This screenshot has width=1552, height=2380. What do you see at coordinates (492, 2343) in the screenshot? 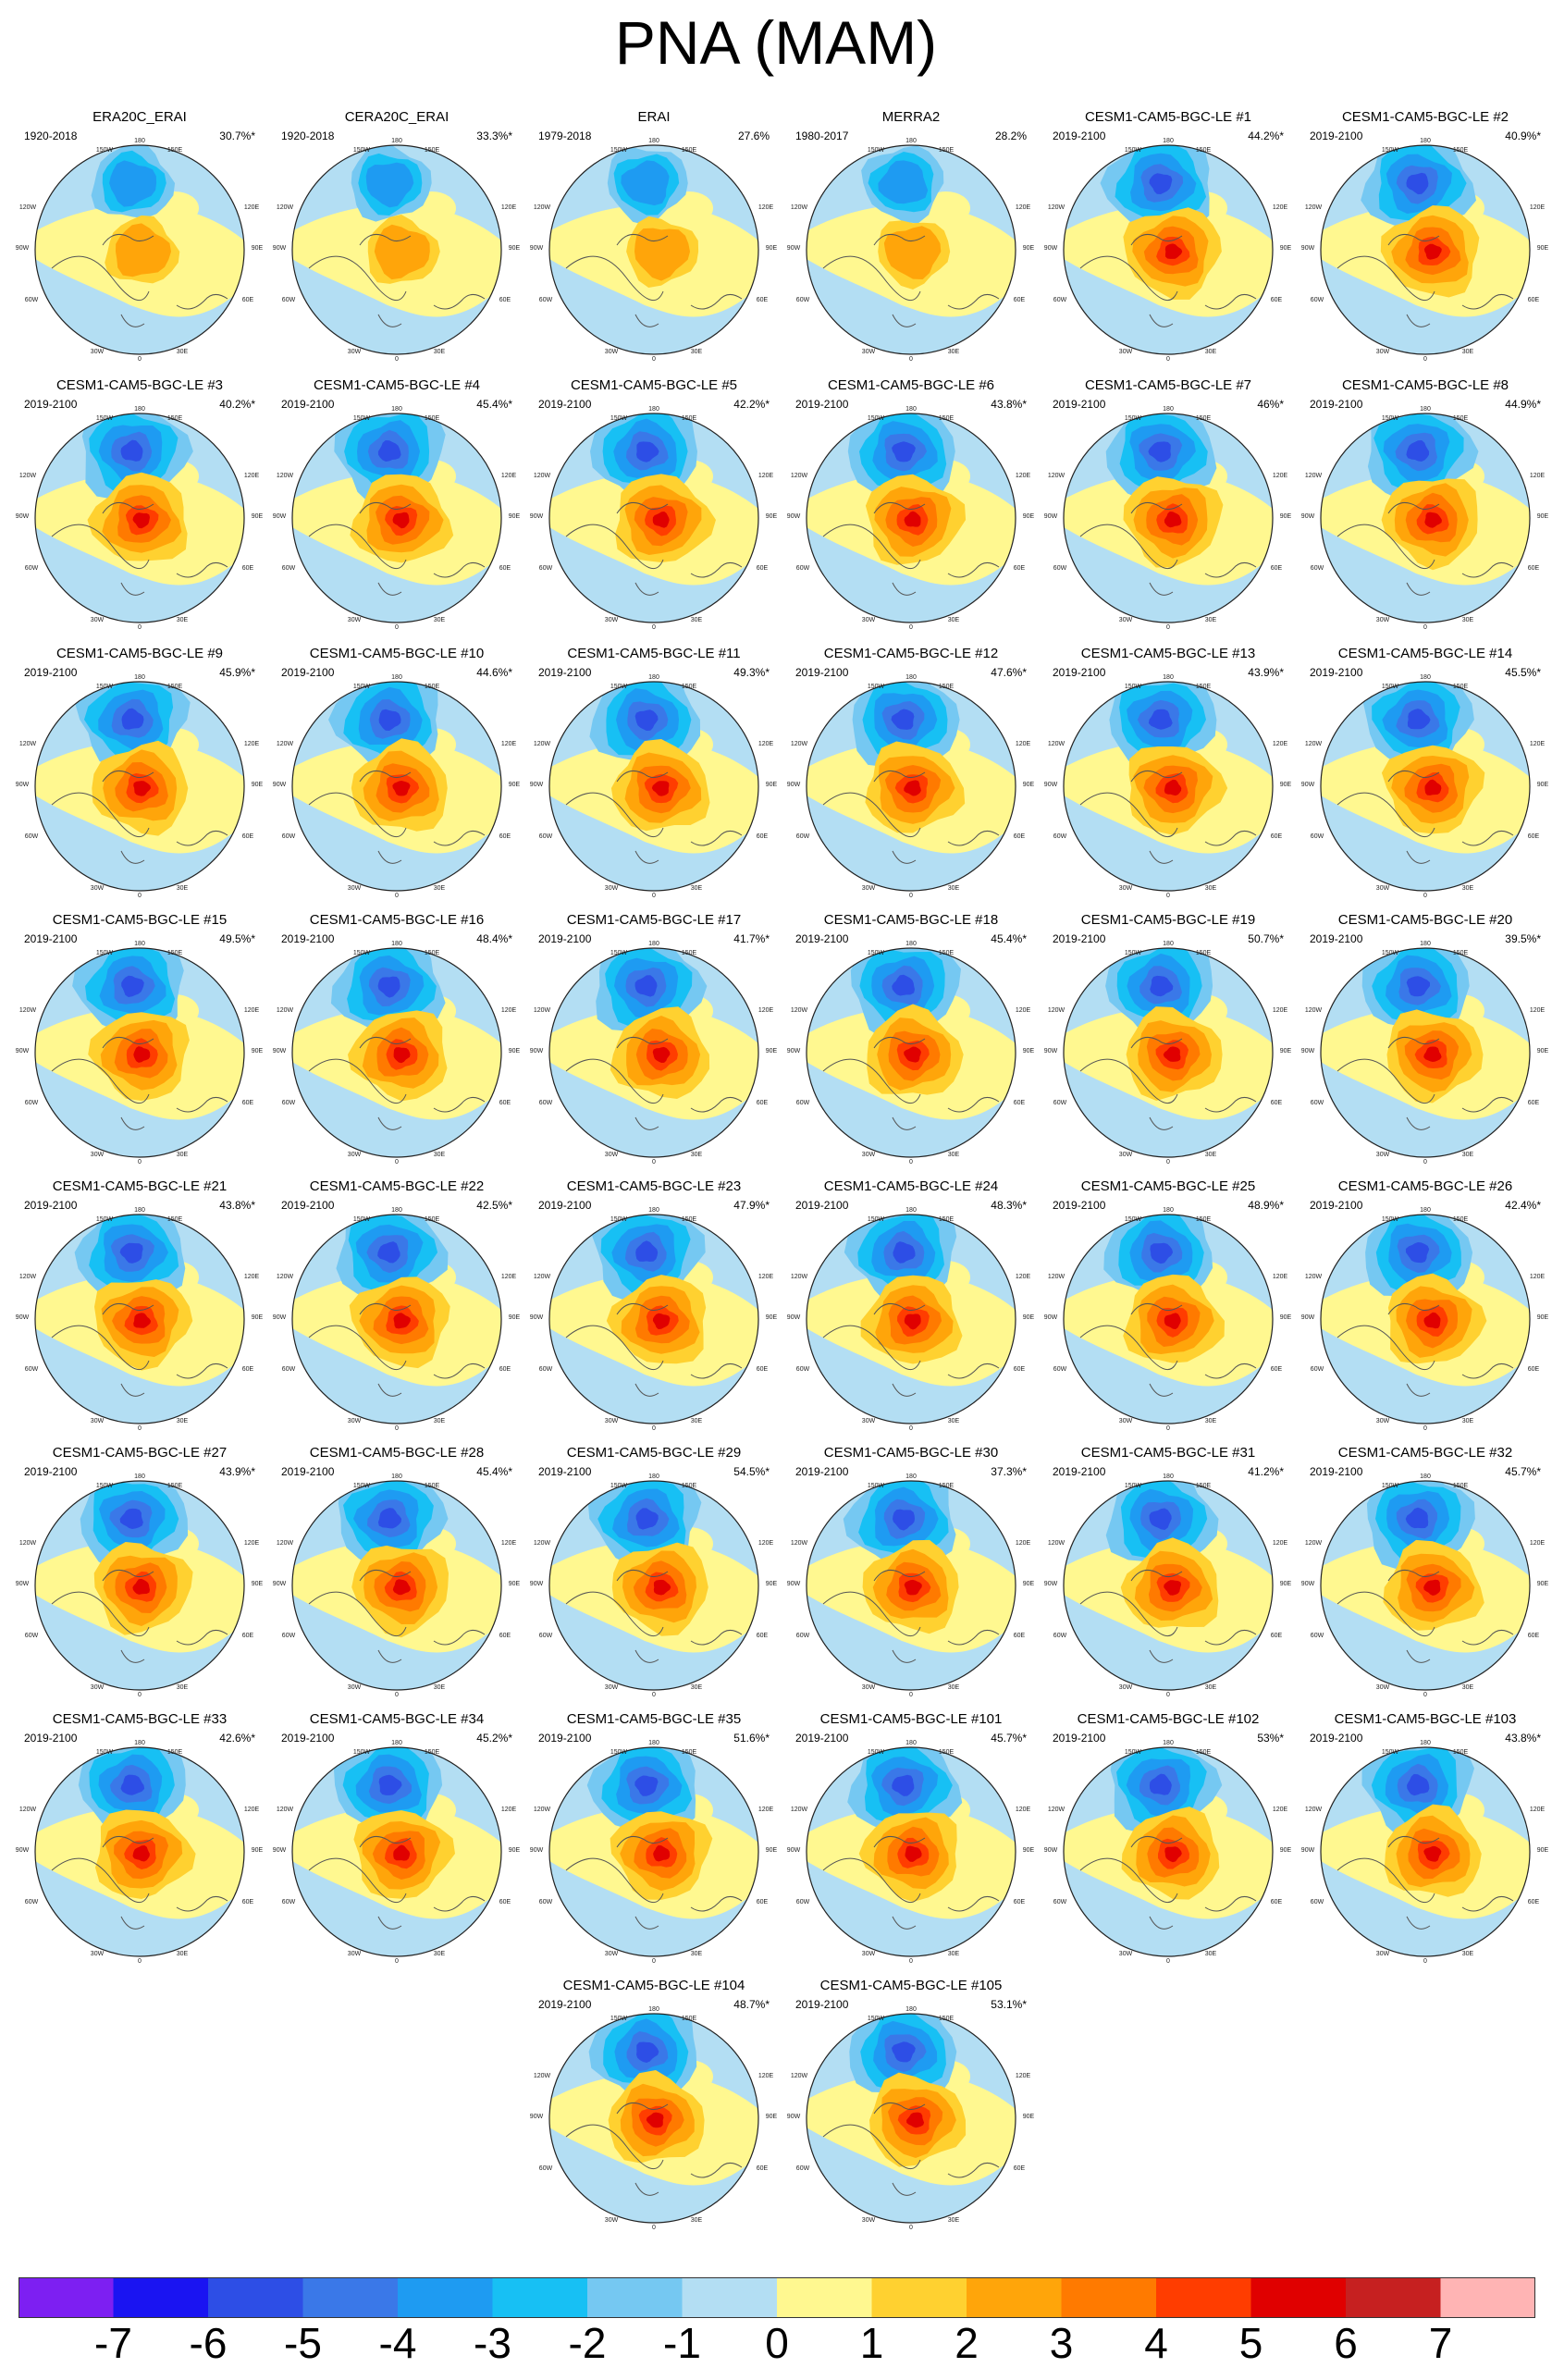
I see `colorbar-tick-label: -3` at bounding box center [492, 2343].